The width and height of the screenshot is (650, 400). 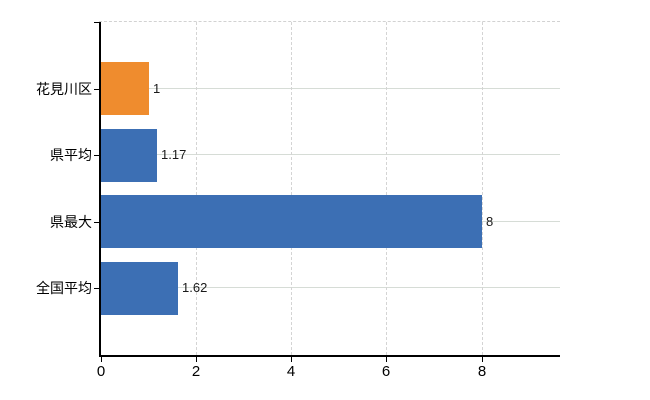 I want to click on category-label: 全国平均, so click(x=64, y=288).